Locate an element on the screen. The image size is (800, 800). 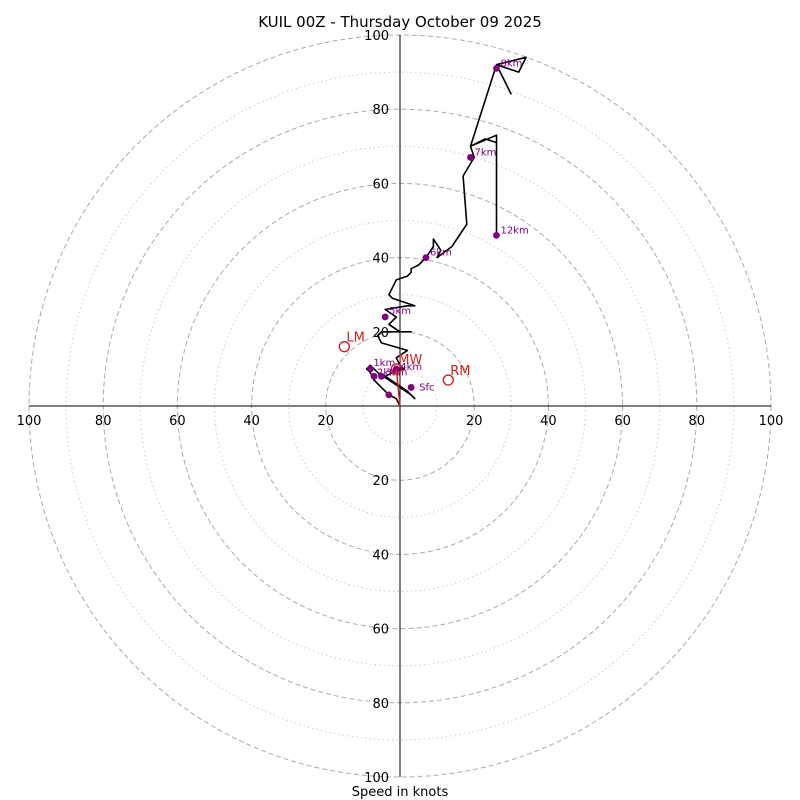
mean-wind-vector is located at coordinates (398, 387).